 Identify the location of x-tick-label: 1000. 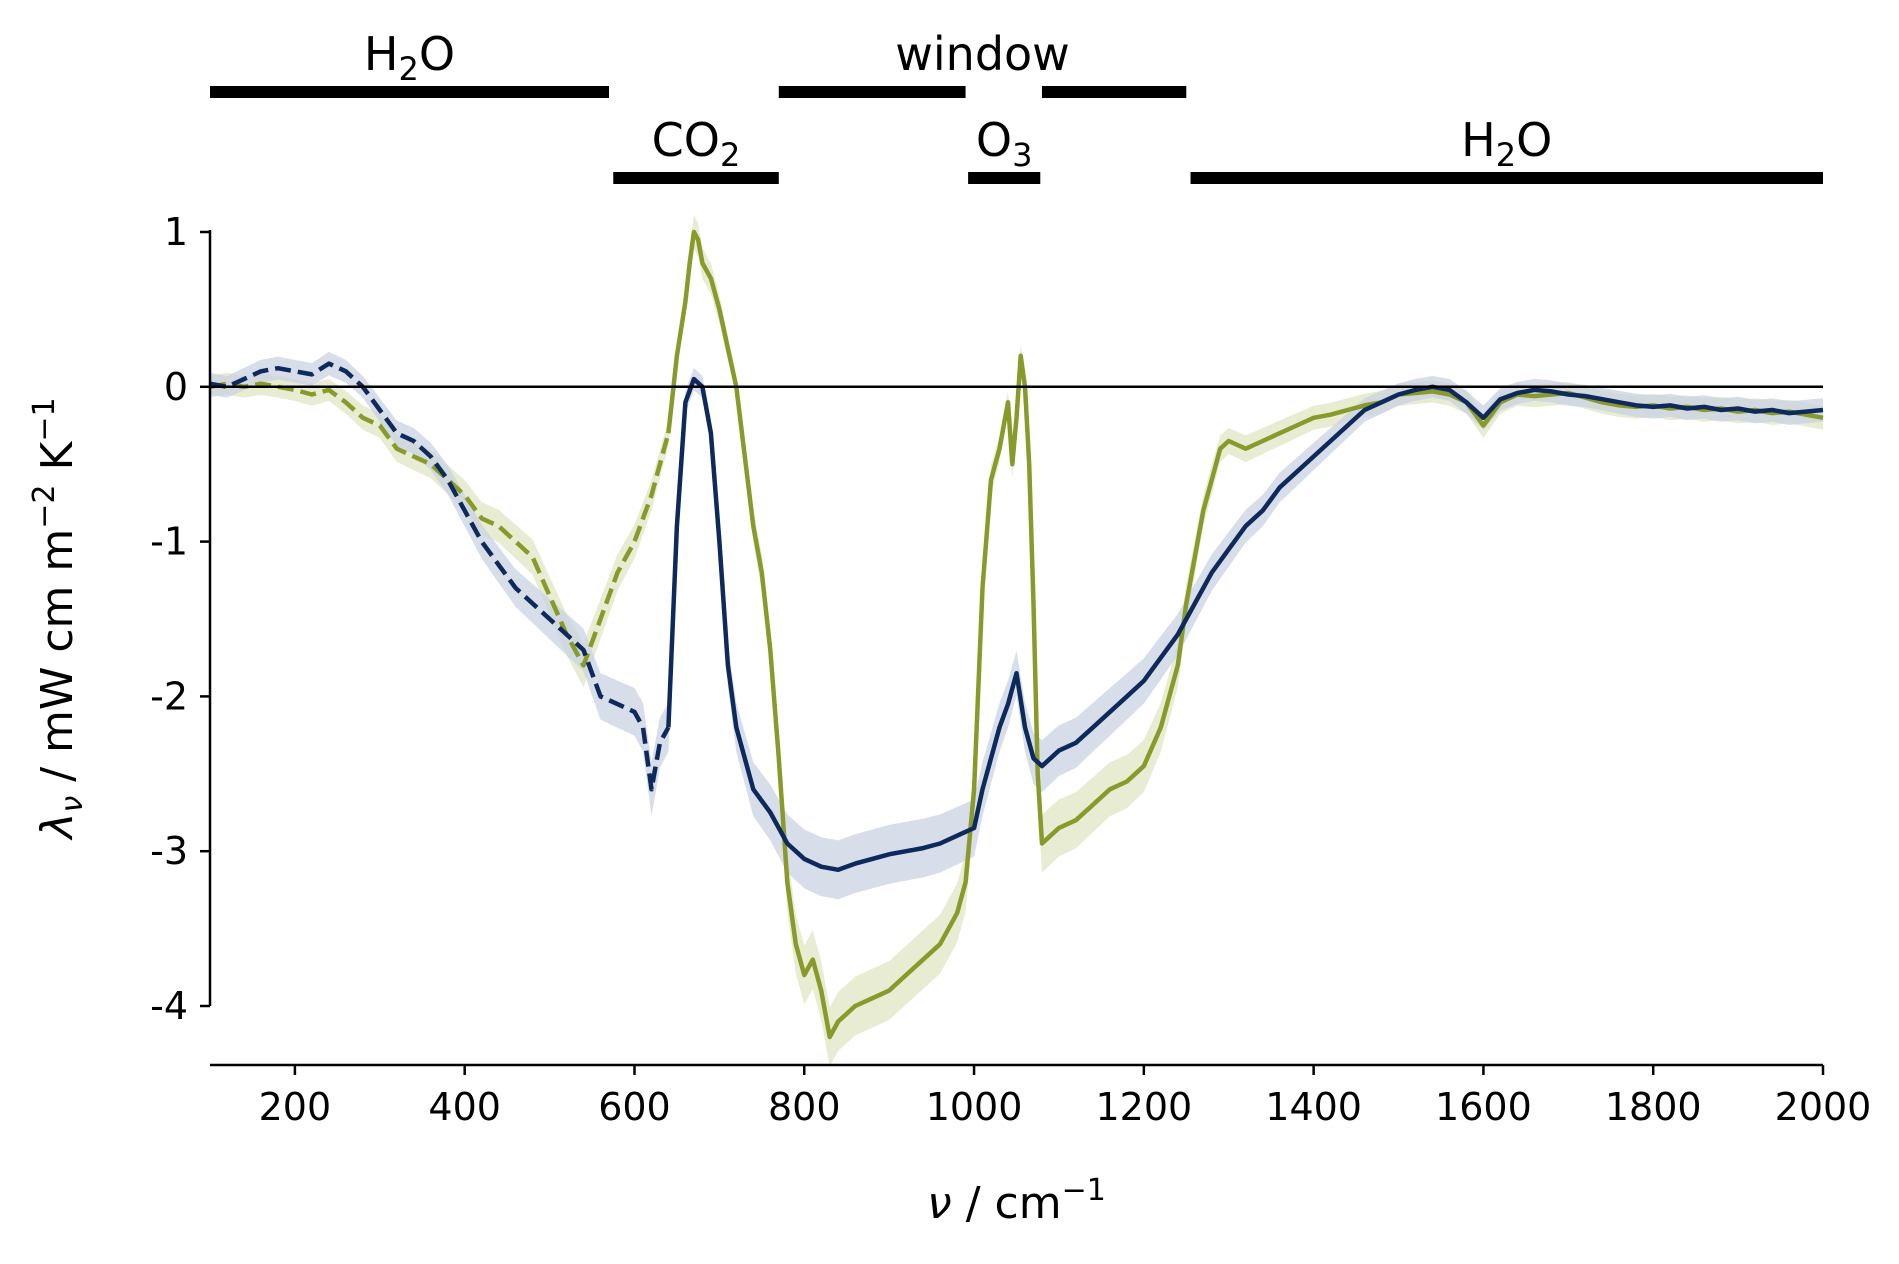
(974, 1107).